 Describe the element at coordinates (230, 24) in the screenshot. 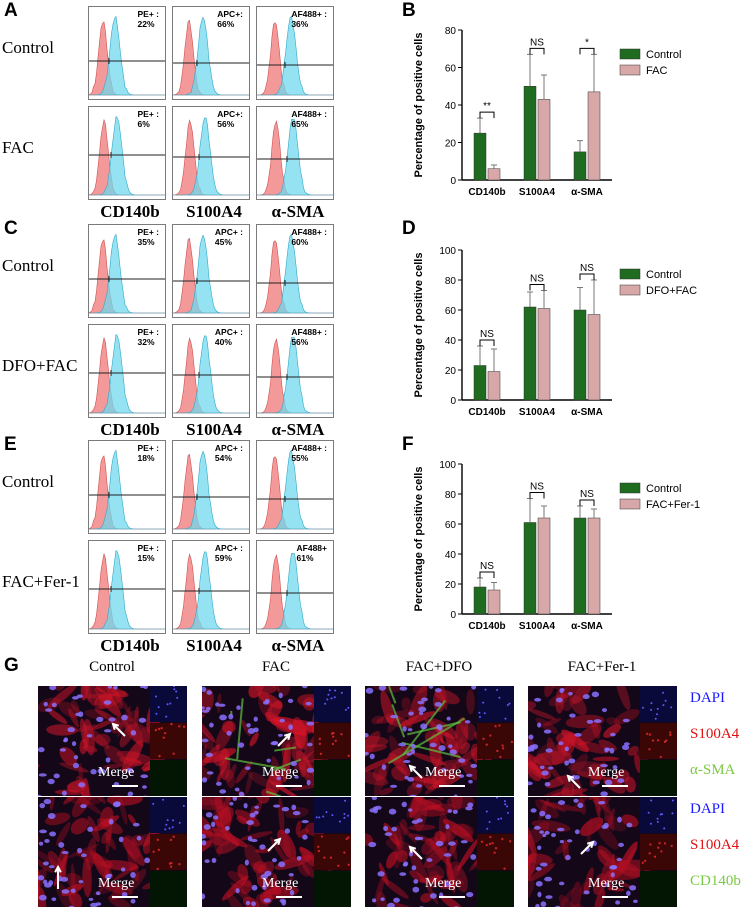

I see `gate-percent: 66%` at that location.